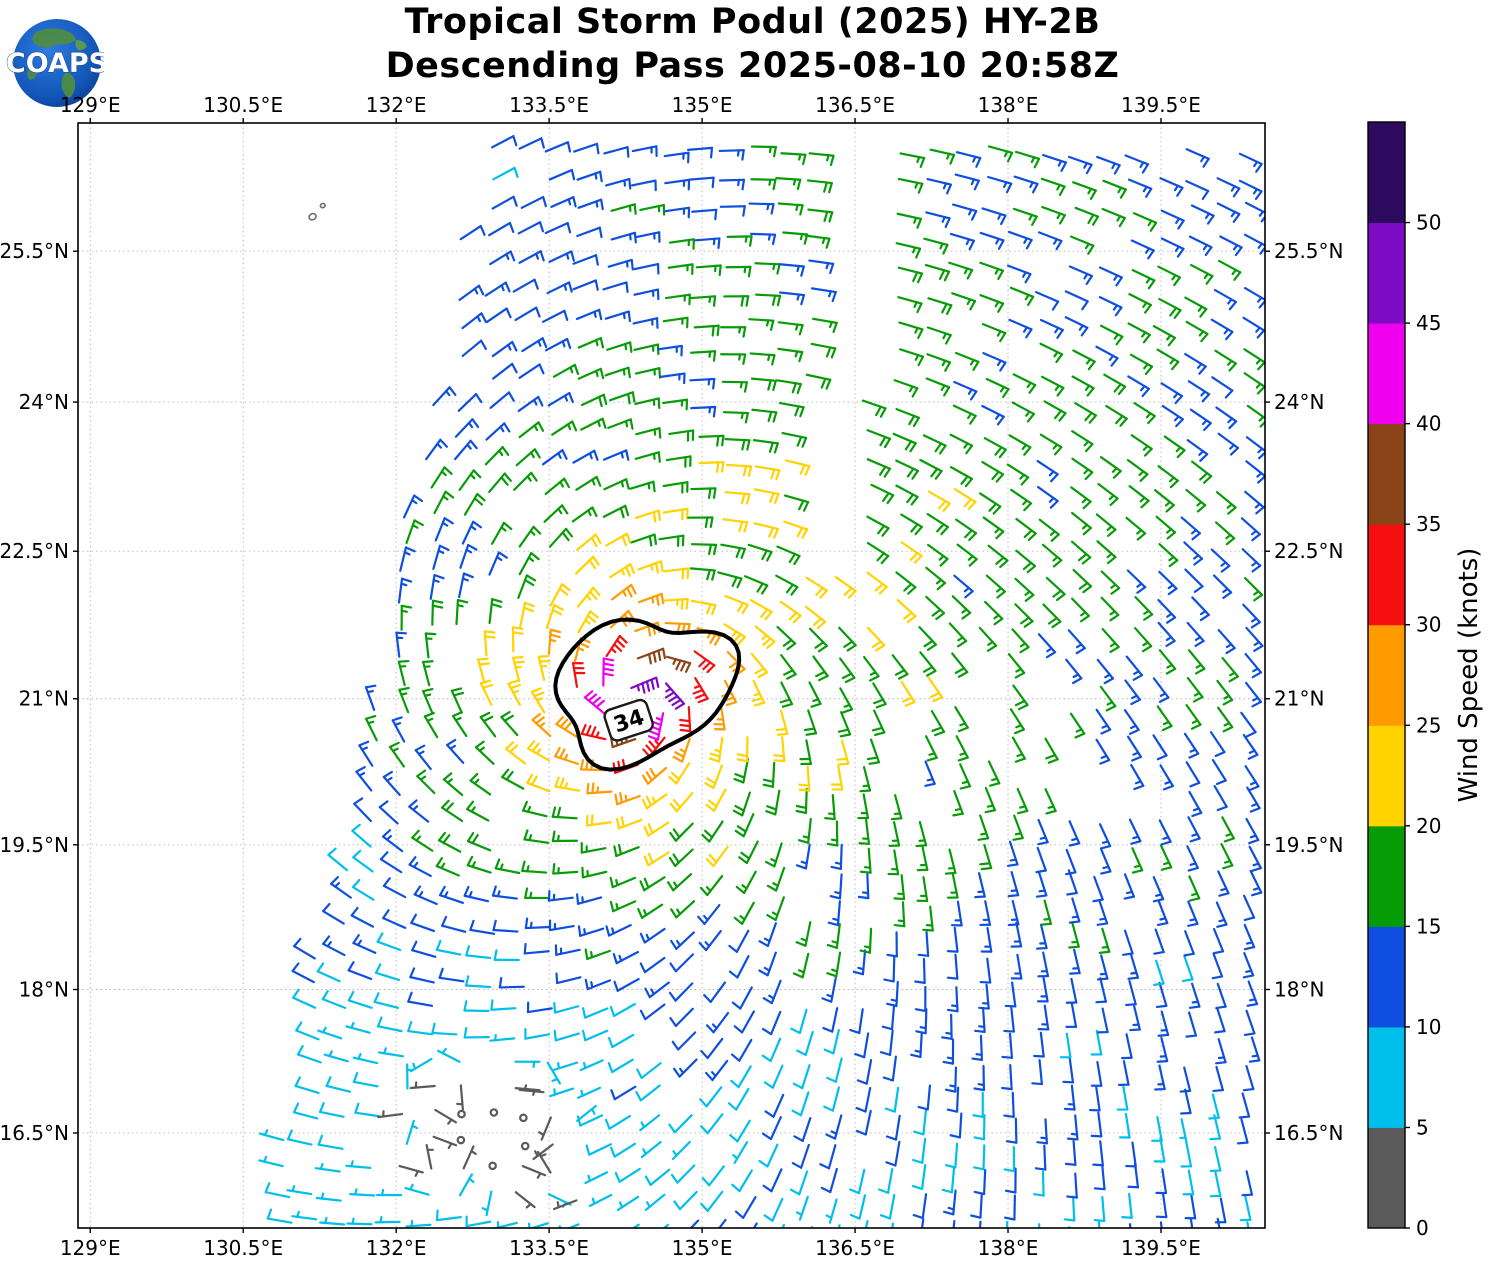 Image resolution: width=1505 pixels, height=1264 pixels. I want to click on lat-tick-label-left: 25.5°N, so click(34, 251).